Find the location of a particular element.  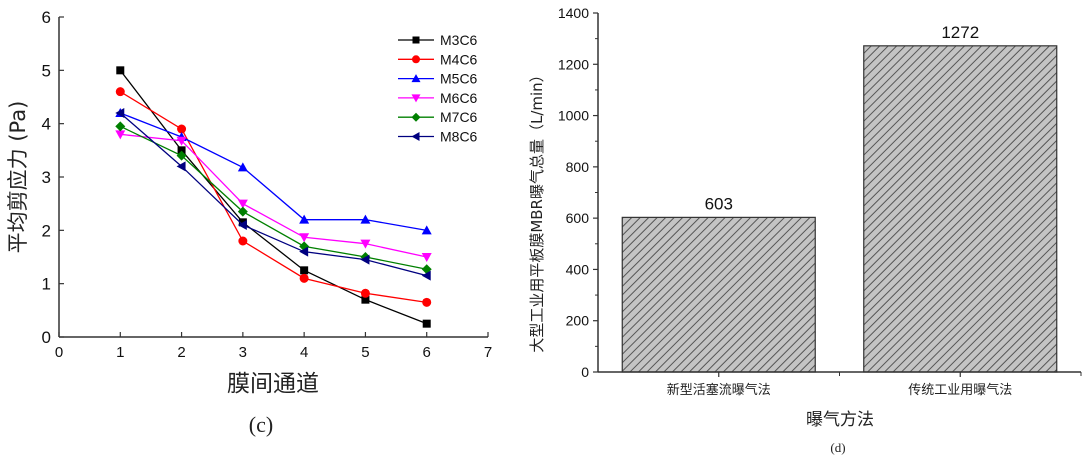

series-m7c6 is located at coordinates (273, 198).